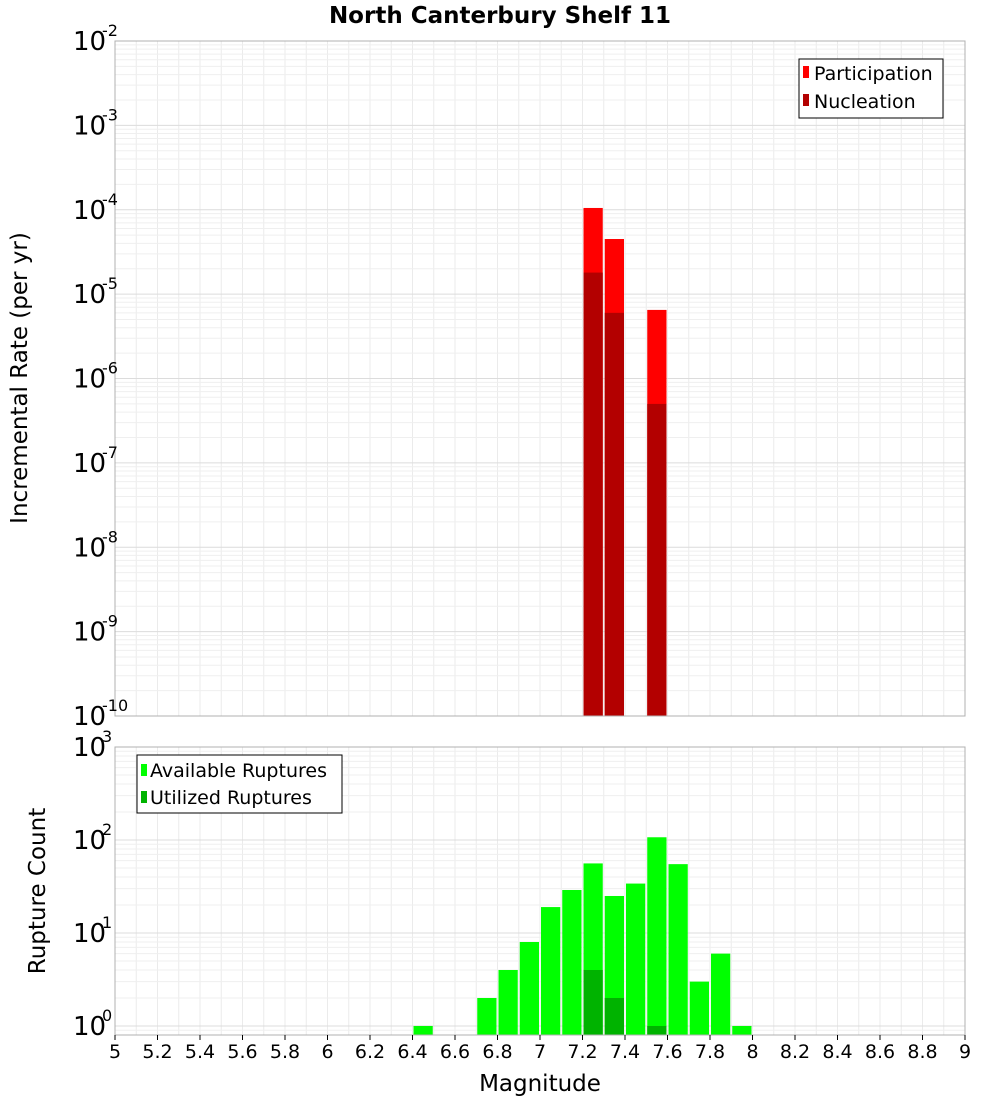 The width and height of the screenshot is (1000, 1100). What do you see at coordinates (242, 1052) in the screenshot?
I see `x-tick-label: 5.6` at bounding box center [242, 1052].